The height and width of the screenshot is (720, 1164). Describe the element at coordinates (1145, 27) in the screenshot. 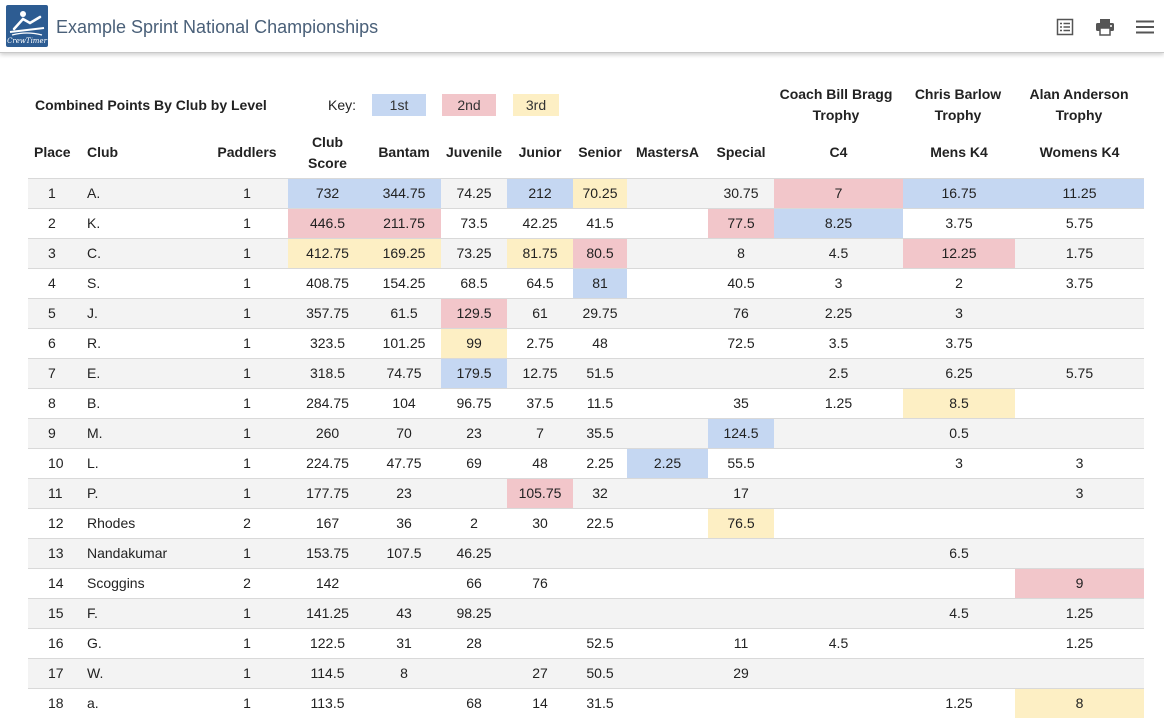

I see `menu-icon` at that location.